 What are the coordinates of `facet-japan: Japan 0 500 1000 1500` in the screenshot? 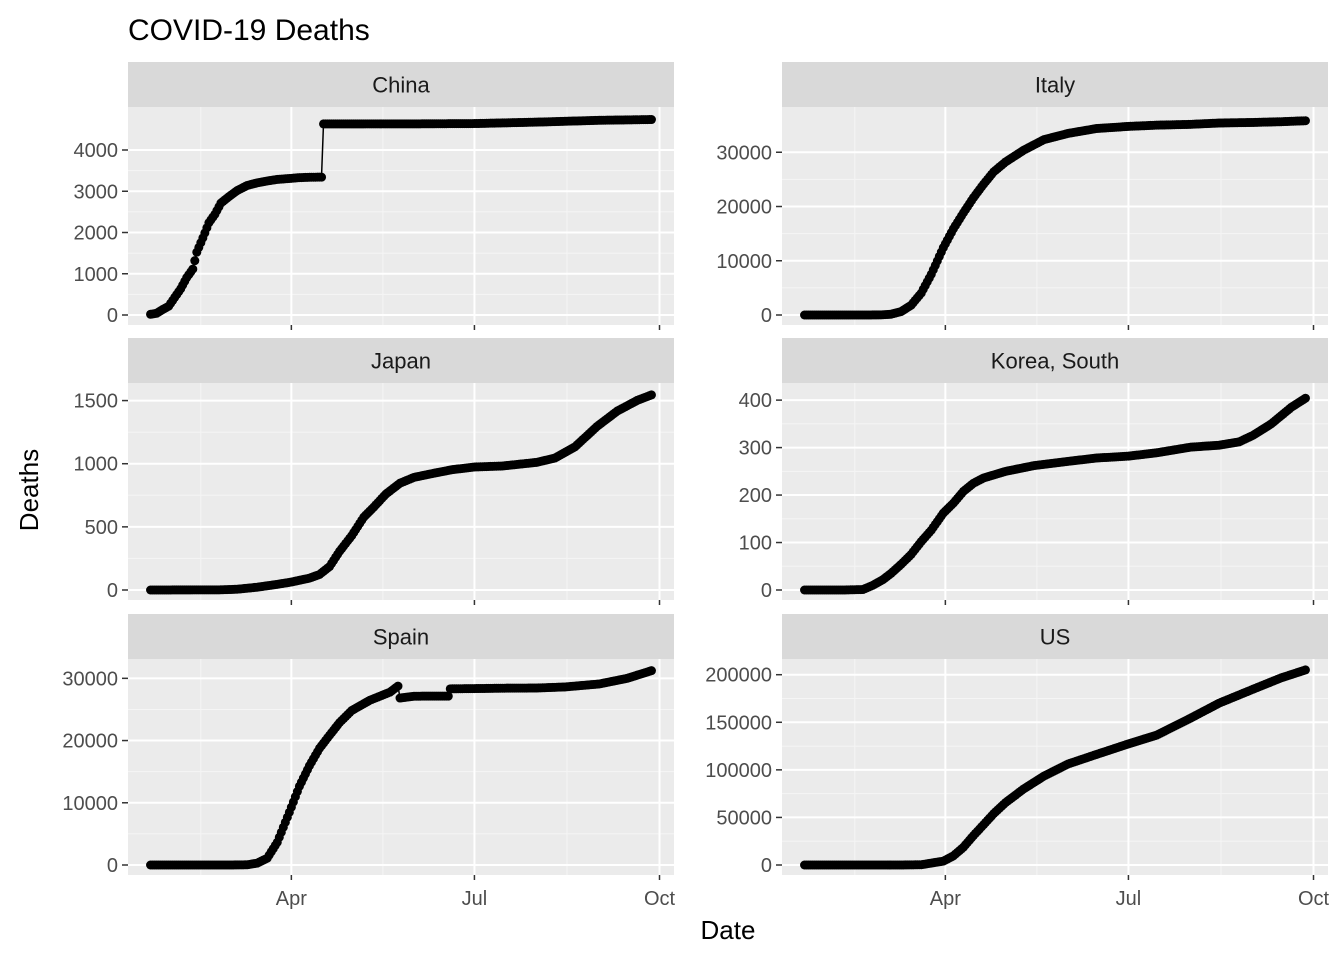 It's located at (374, 471).